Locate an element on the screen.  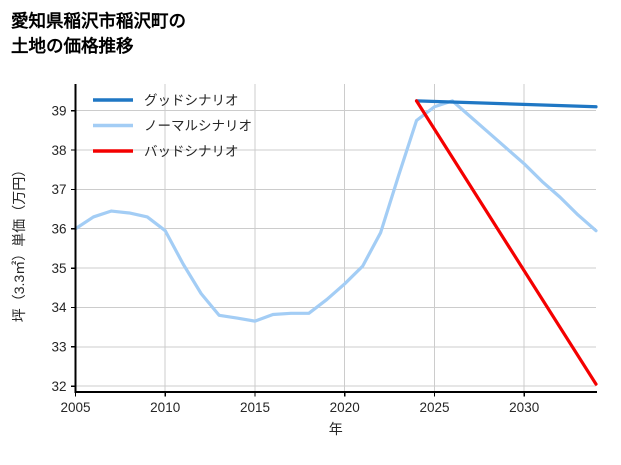
ytick-label: 37 is located at coordinates (58, 189).